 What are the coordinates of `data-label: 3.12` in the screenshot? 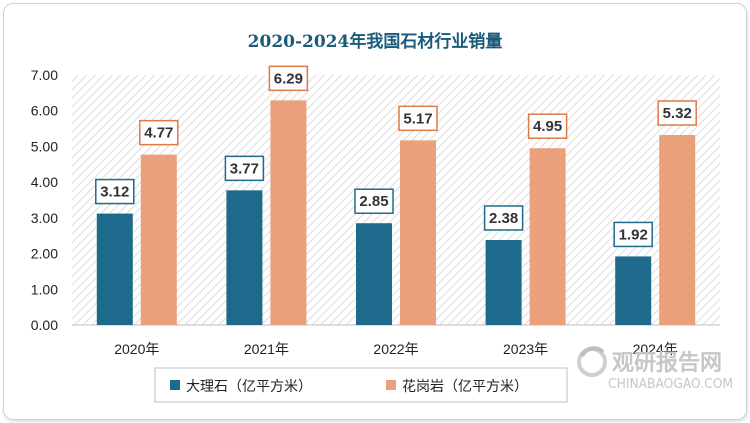 It's located at (114, 192).